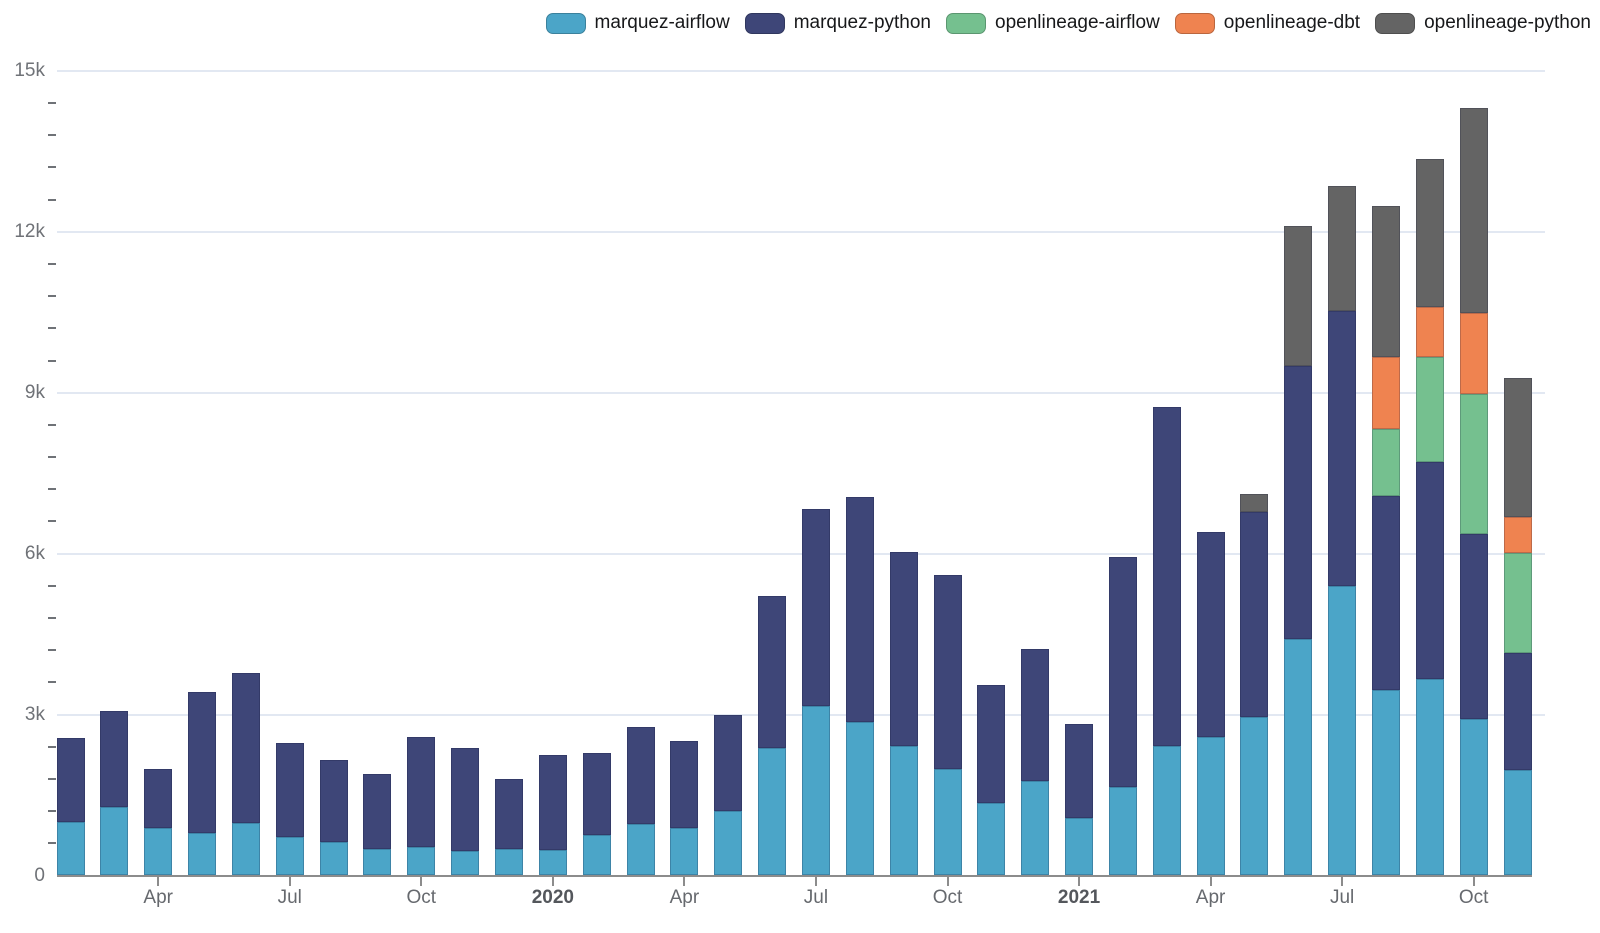  I want to click on x-axis-tick-label: Oct, so click(421, 897).